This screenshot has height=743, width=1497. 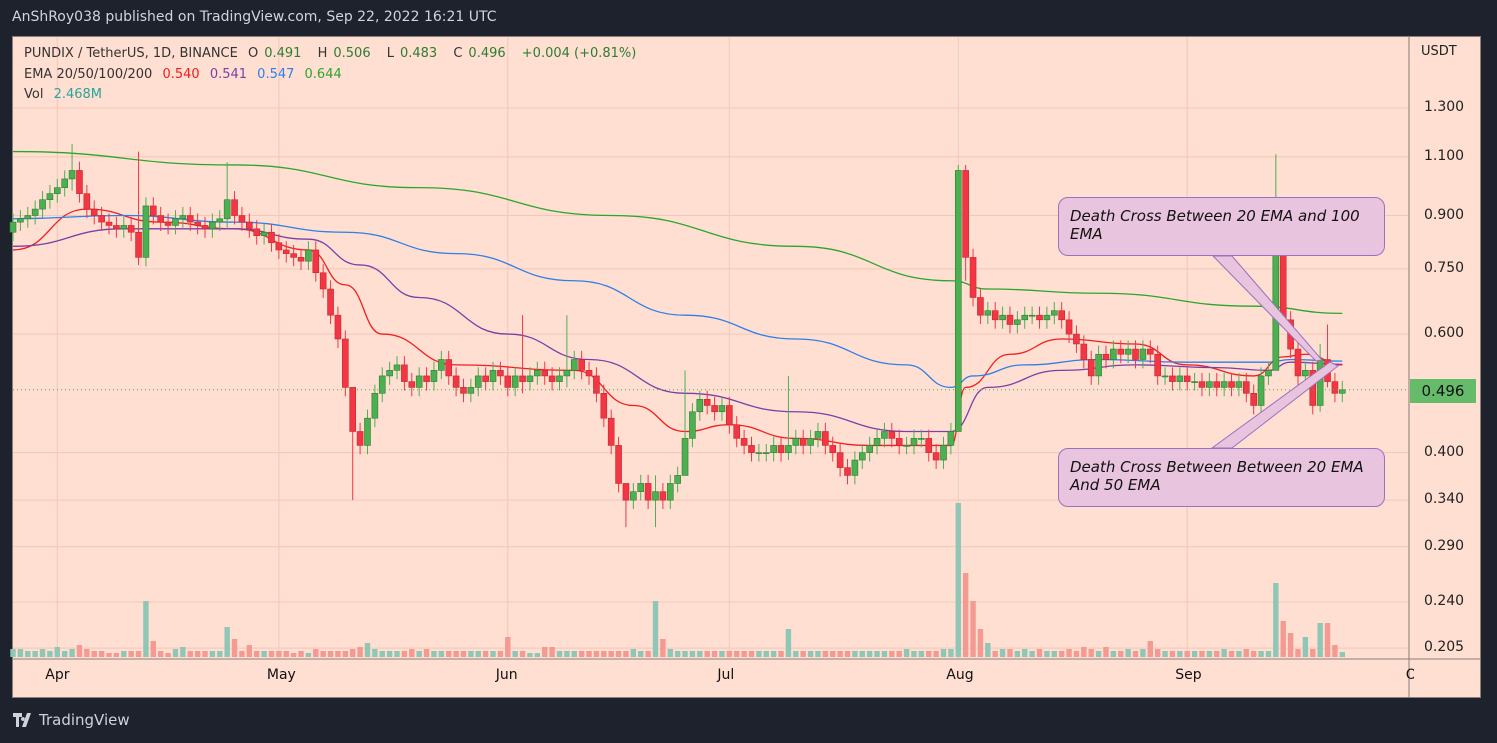 I want to click on ema-label: EMA 20/50/100/200, so click(x=88, y=74).